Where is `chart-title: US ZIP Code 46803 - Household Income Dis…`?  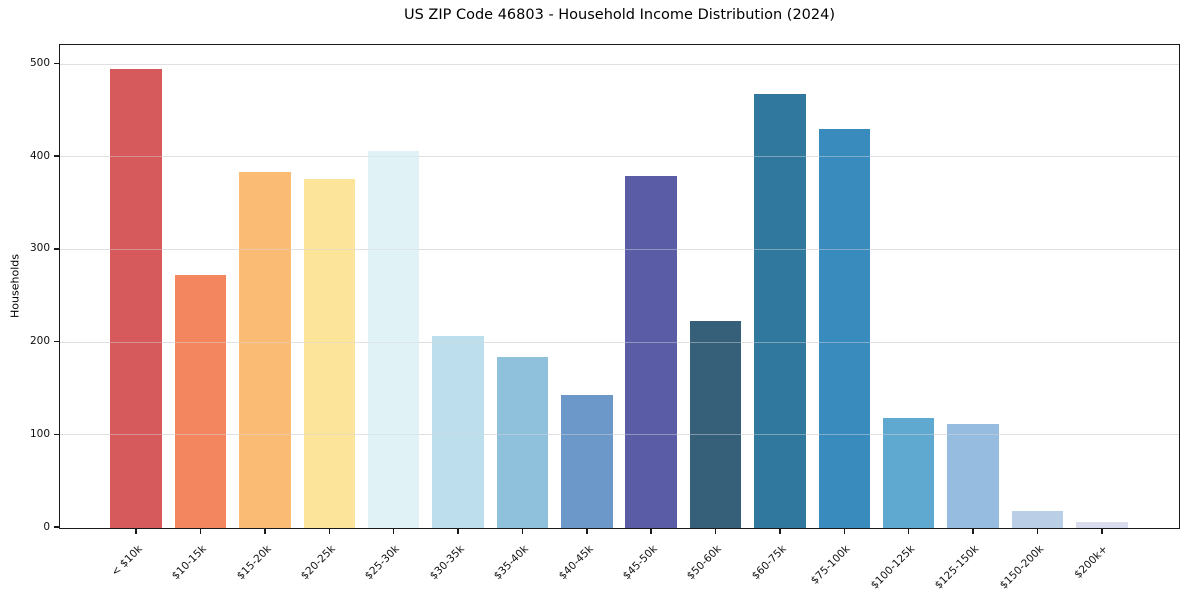 chart-title: US ZIP Code 46803 - Household Income Dis… is located at coordinates (619, 15).